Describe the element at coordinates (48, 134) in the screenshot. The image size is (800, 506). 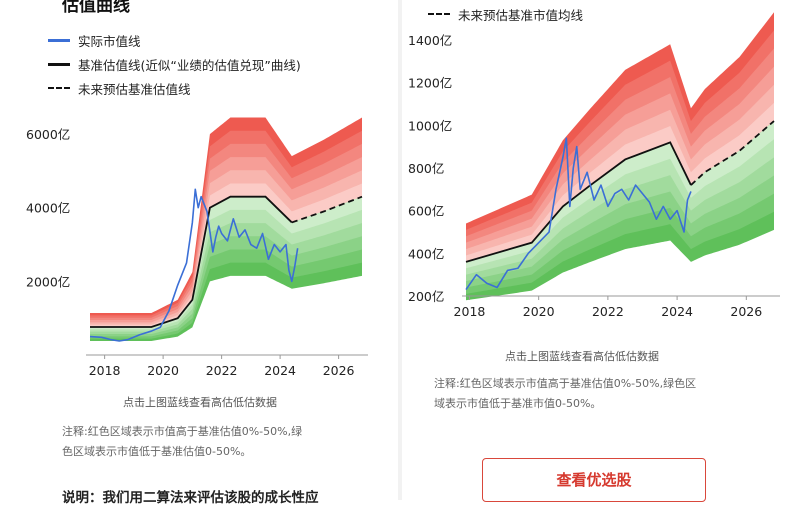
I see `y-tick-label: 6000亿` at that location.